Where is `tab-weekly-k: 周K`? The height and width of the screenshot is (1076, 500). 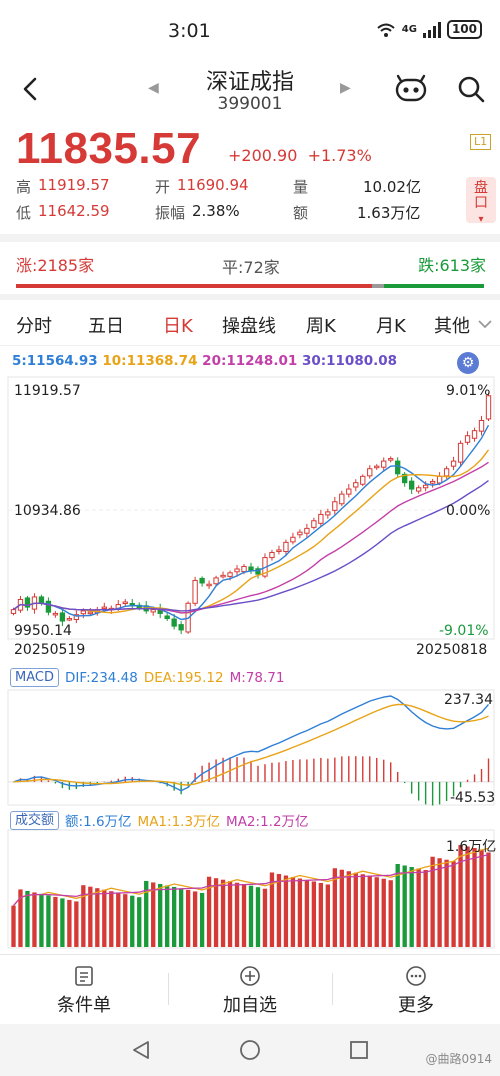 tab-weekly-k: 周K is located at coordinates (321, 326).